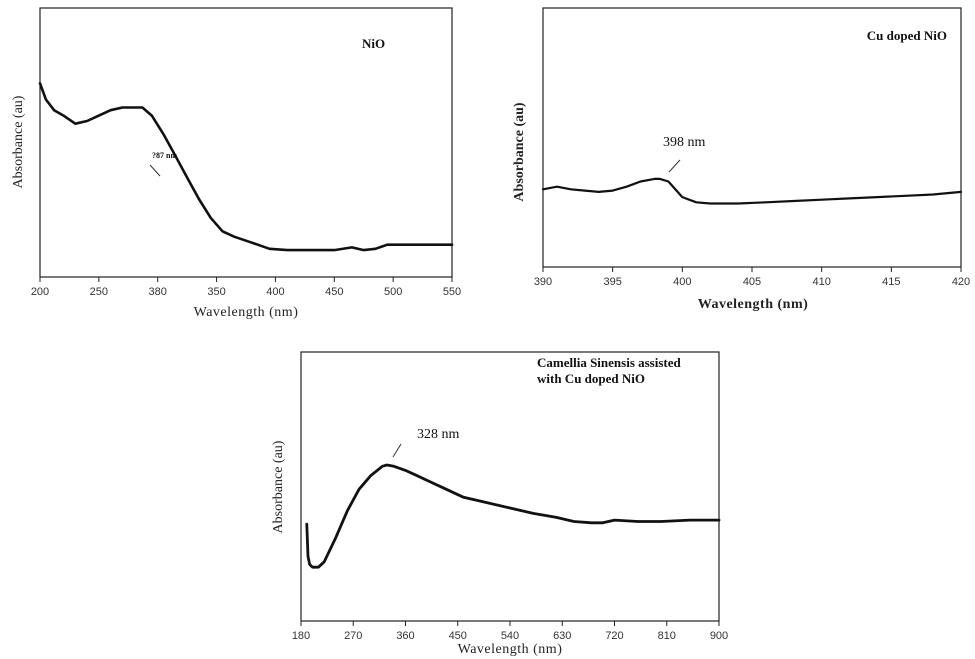 The width and height of the screenshot is (975, 659). What do you see at coordinates (562, 636) in the screenshot?
I see `x-tick-label: 630` at bounding box center [562, 636].